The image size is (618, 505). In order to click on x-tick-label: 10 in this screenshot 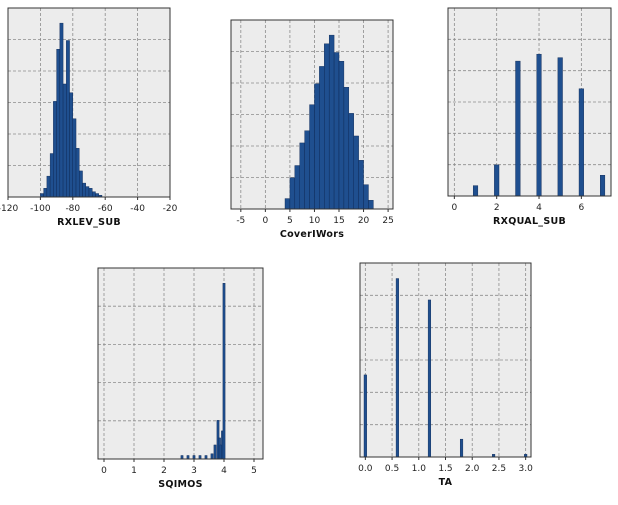, I will do `click(315, 221)`.